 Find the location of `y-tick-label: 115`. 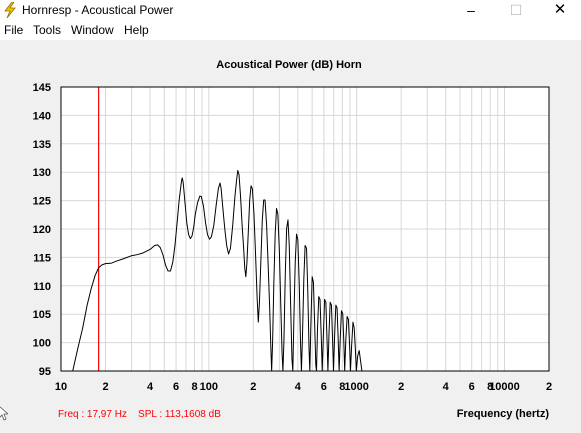

y-tick-label: 115 is located at coordinates (42, 258).